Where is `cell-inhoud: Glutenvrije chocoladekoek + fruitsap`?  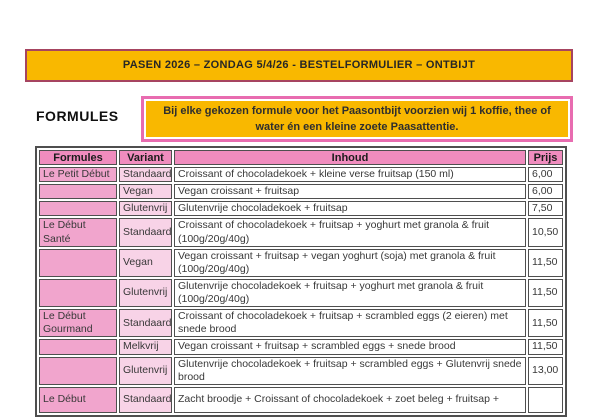
cell-inhoud: Glutenvrije chocoladekoek + fruitsap is located at coordinates (350, 209).